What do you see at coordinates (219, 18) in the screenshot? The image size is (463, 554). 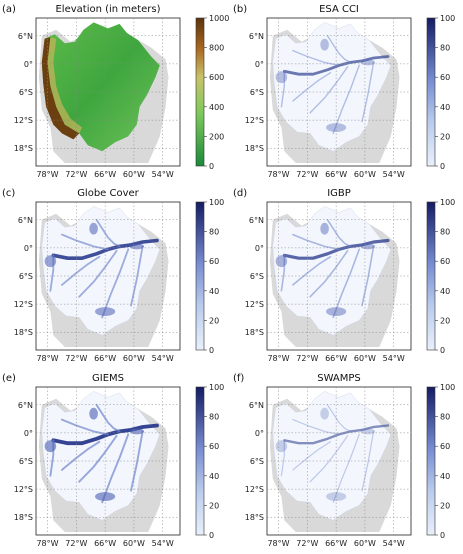 I see `colorbar-tick-label: 1000` at bounding box center [219, 18].